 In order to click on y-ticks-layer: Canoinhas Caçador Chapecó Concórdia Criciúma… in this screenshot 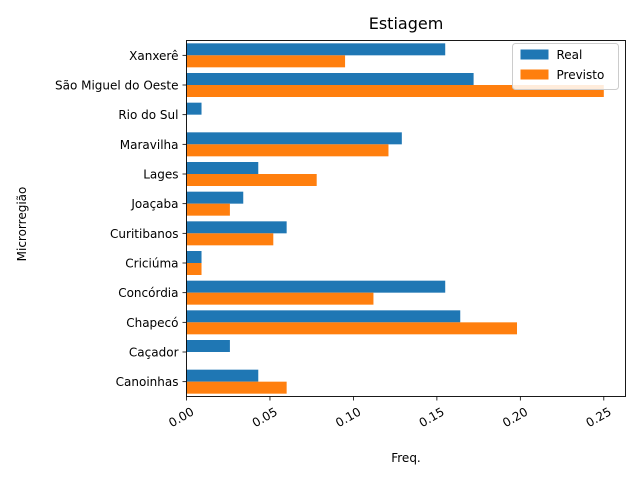, I will do `click(121, 219)`.